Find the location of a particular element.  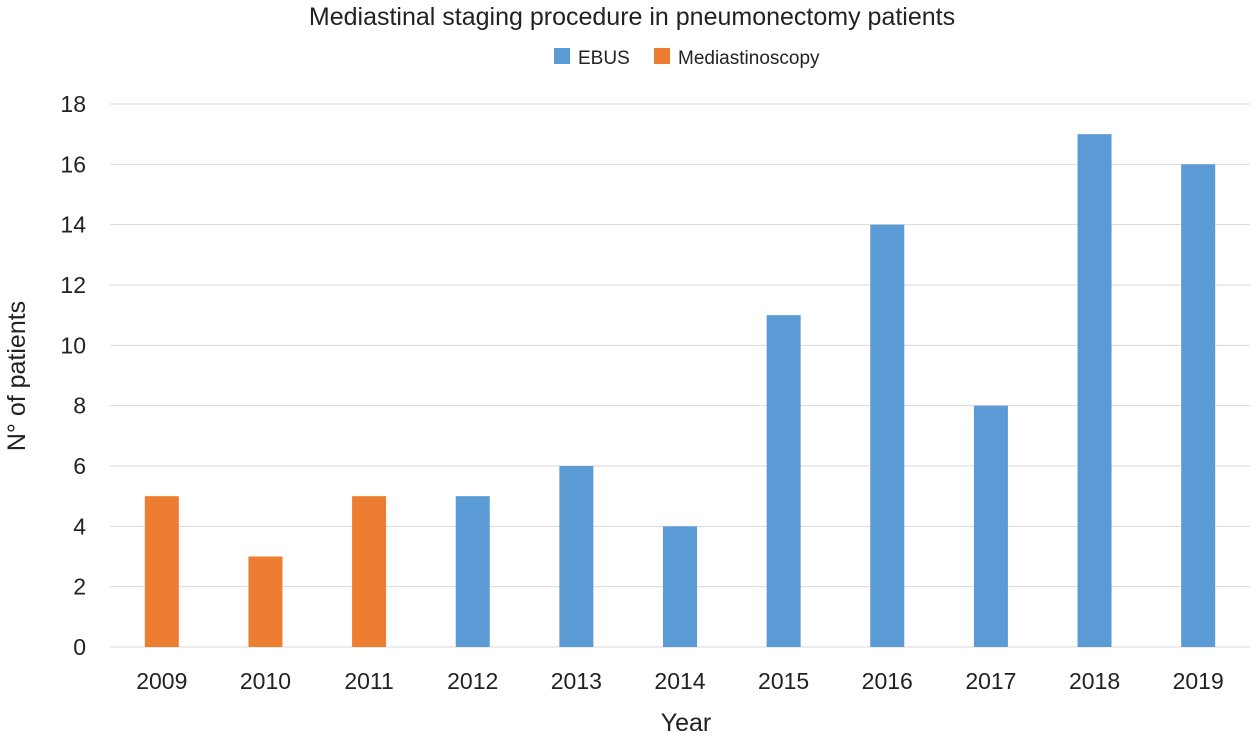

x-tick-label: 2012 is located at coordinates (472, 681).